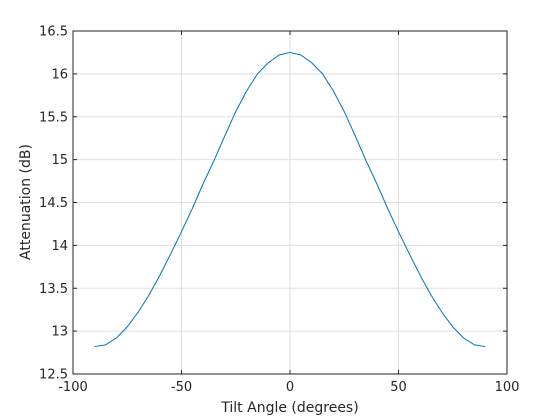 The width and height of the screenshot is (560, 420). Describe the element at coordinates (398, 387) in the screenshot. I see `x-tick-label: 50` at that location.